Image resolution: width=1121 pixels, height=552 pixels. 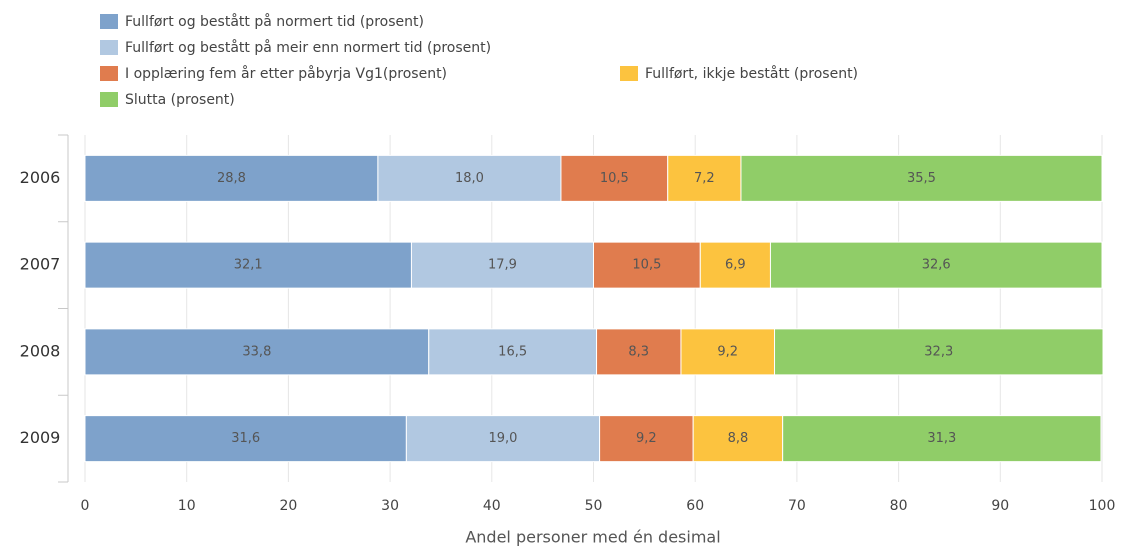 I want to click on x-tick-label: 70, so click(x=797, y=506).